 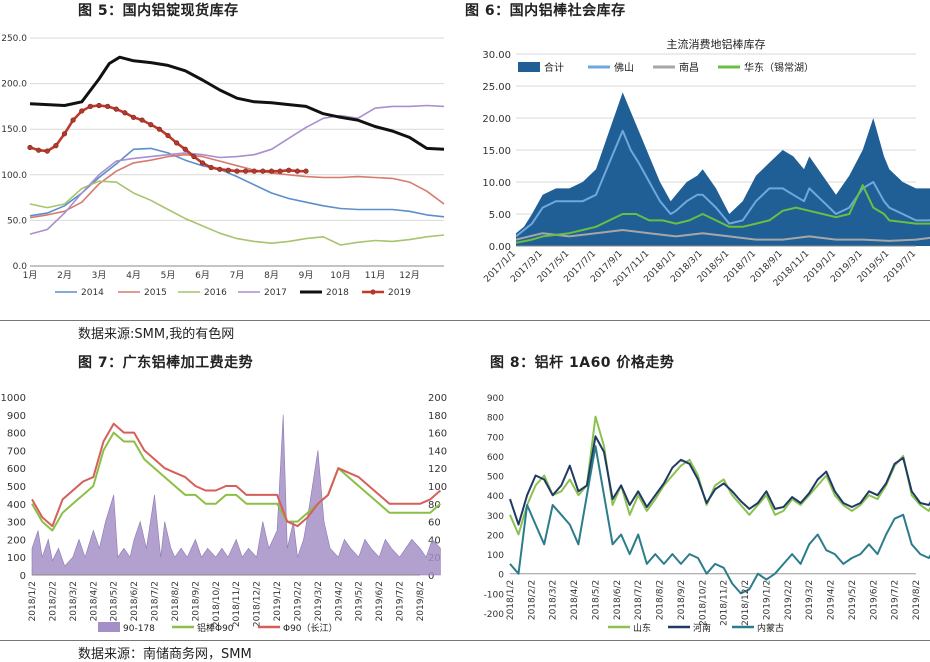 I want to click on fig7-ytick-right: 40, so click(x=434, y=540).